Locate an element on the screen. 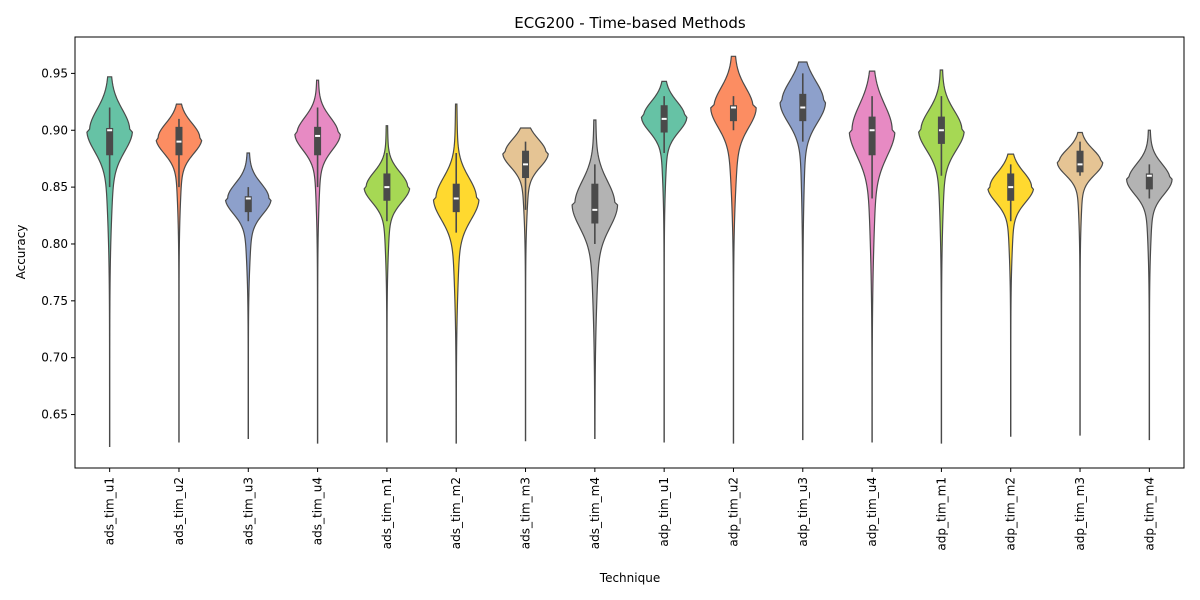 Image resolution: width=1200 pixels, height=600 pixels. x-axis-label: Technique is located at coordinates (629, 578).